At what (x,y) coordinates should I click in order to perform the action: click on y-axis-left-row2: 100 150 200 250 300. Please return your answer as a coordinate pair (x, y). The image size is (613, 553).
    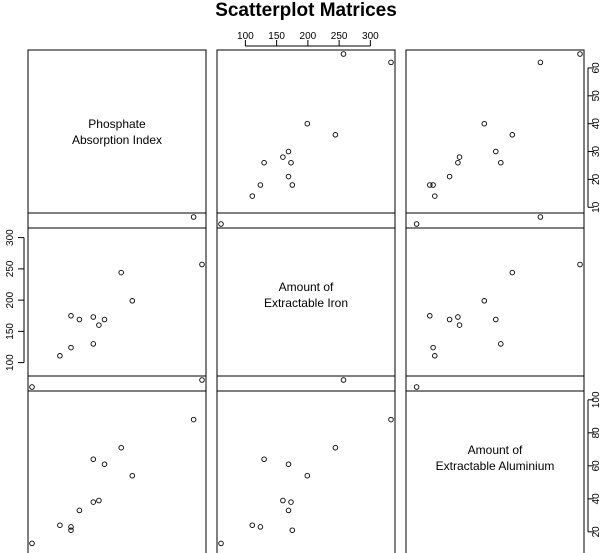
    Looking at the image, I should click on (15, 300).